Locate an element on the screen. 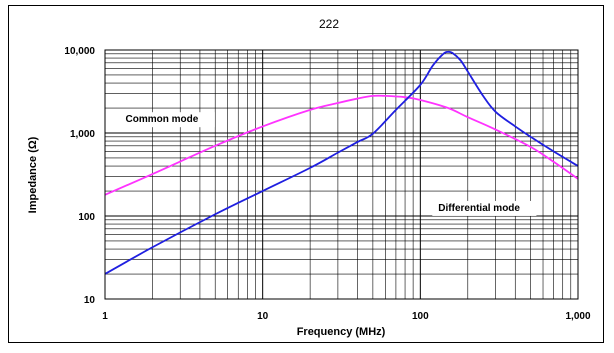 The height and width of the screenshot is (353, 614). x-tick-label: 1 is located at coordinates (105, 316).